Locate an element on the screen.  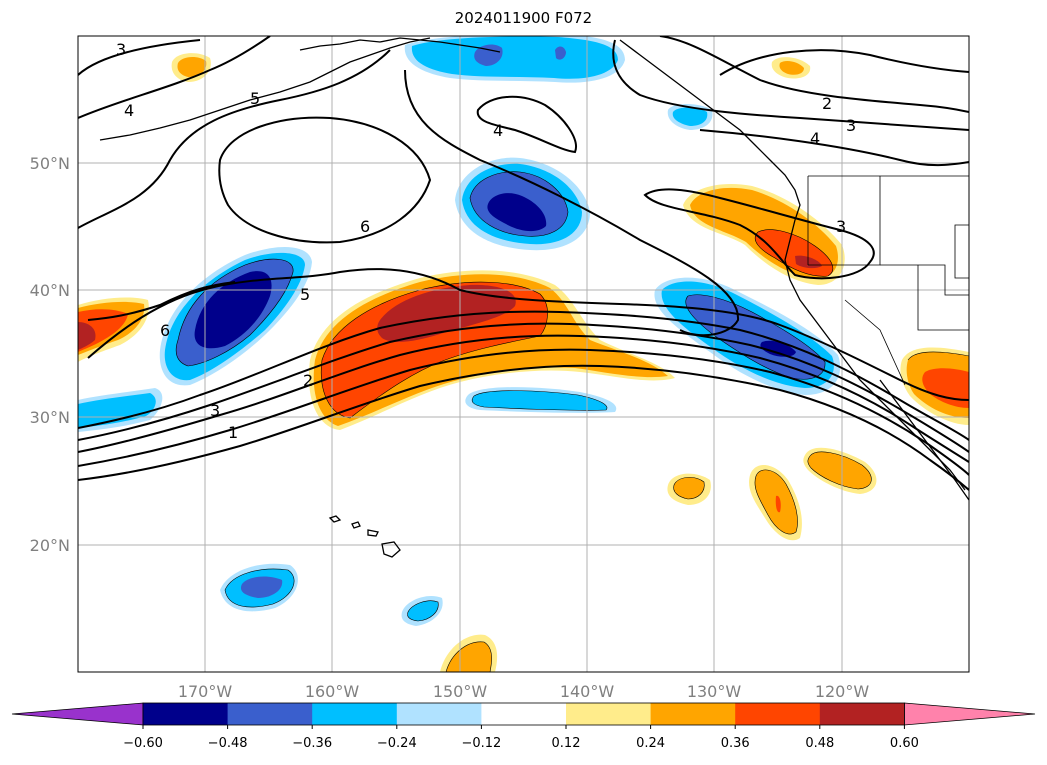
lat-label: 30°N is located at coordinates (50, 417).